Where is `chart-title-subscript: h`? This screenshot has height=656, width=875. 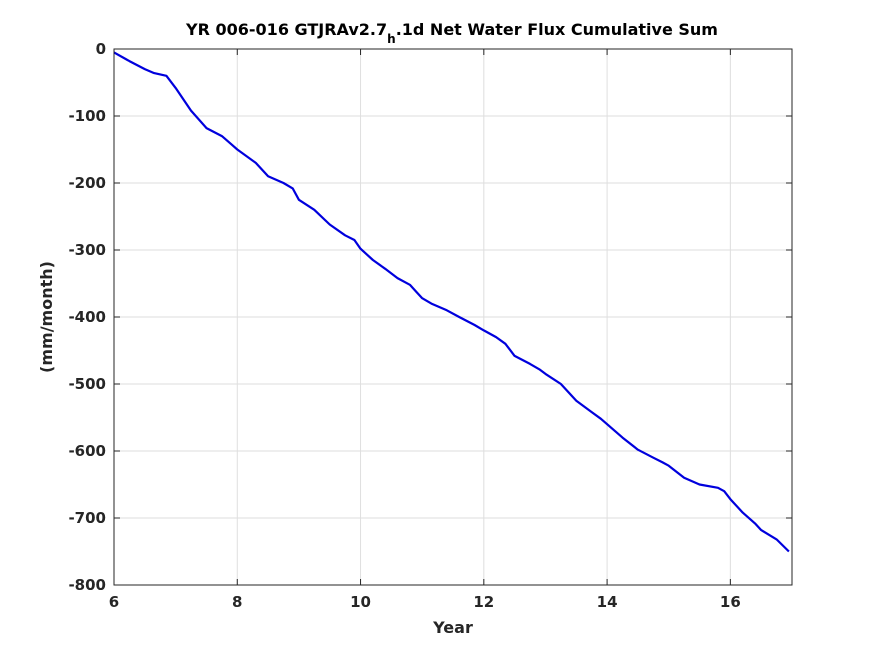 chart-title-subscript: h is located at coordinates (391, 39).